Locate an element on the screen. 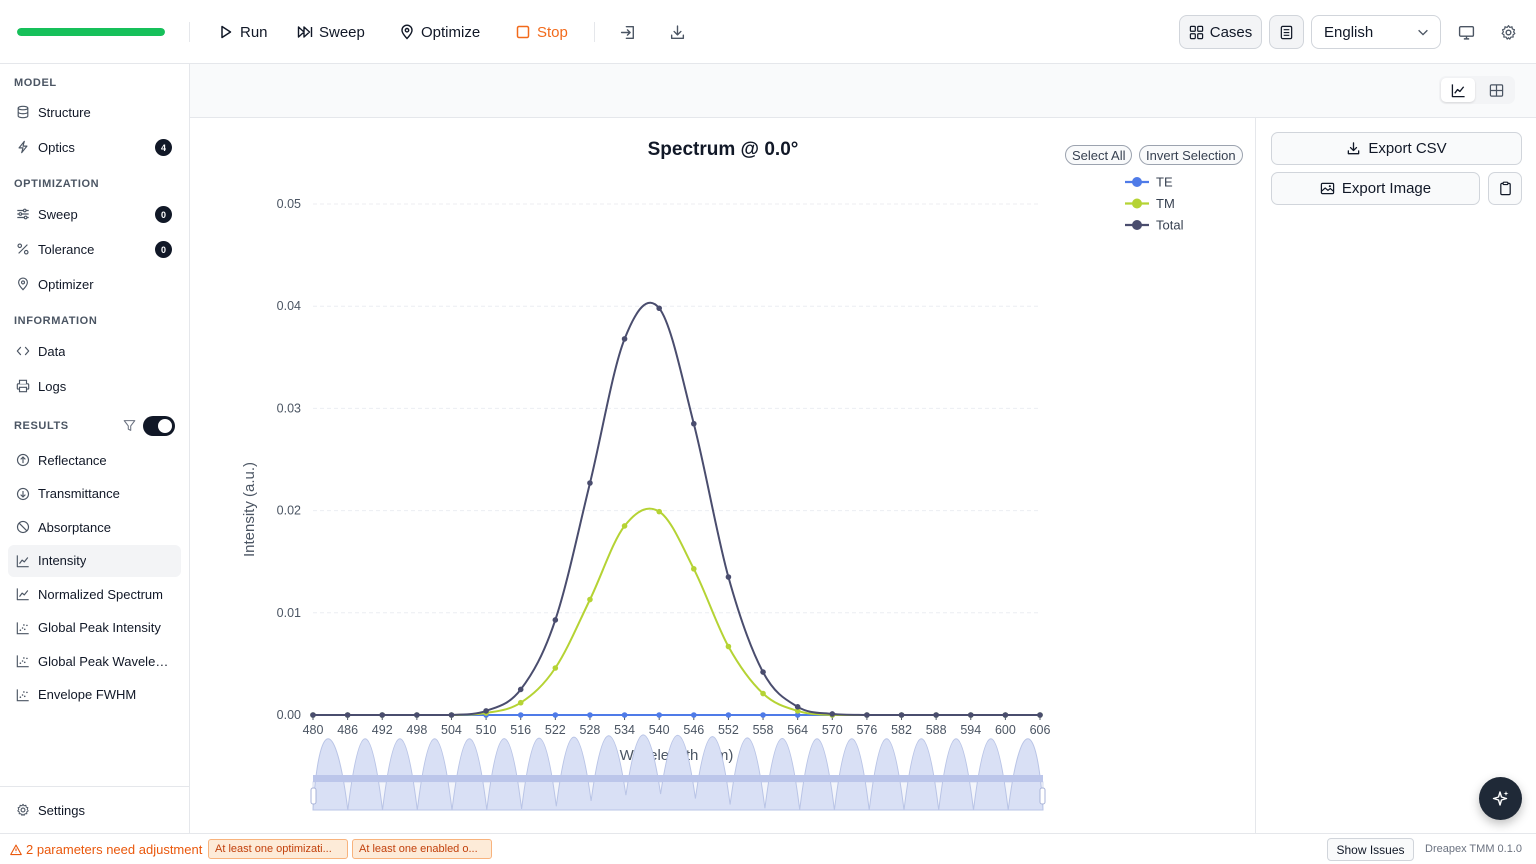 The width and height of the screenshot is (1536, 864). view-toolbar is located at coordinates (863, 91).